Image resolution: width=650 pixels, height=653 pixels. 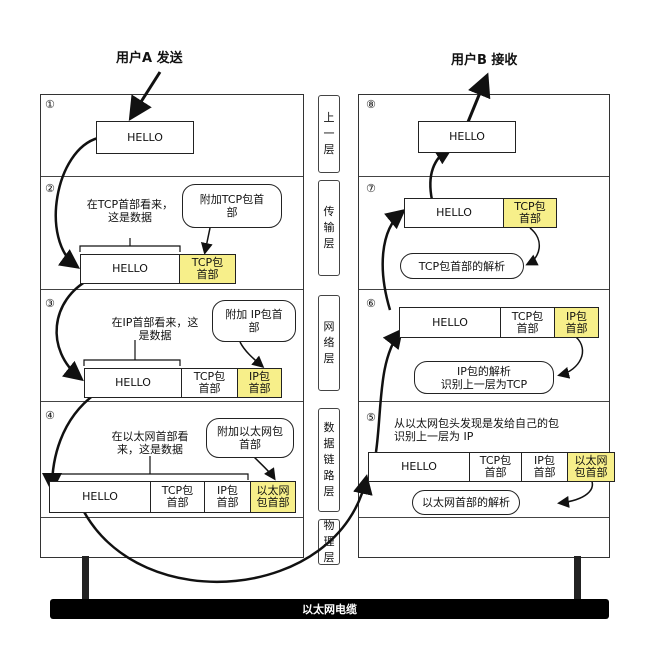 I want to click on step-3-label: ③, so click(x=50, y=303).